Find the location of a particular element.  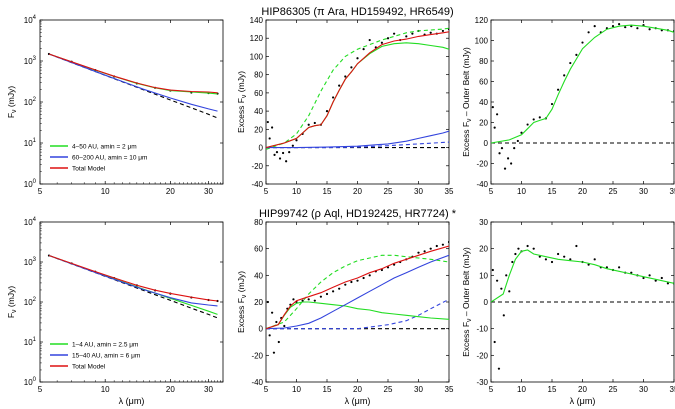

series-total-model is located at coordinates (133, 73).